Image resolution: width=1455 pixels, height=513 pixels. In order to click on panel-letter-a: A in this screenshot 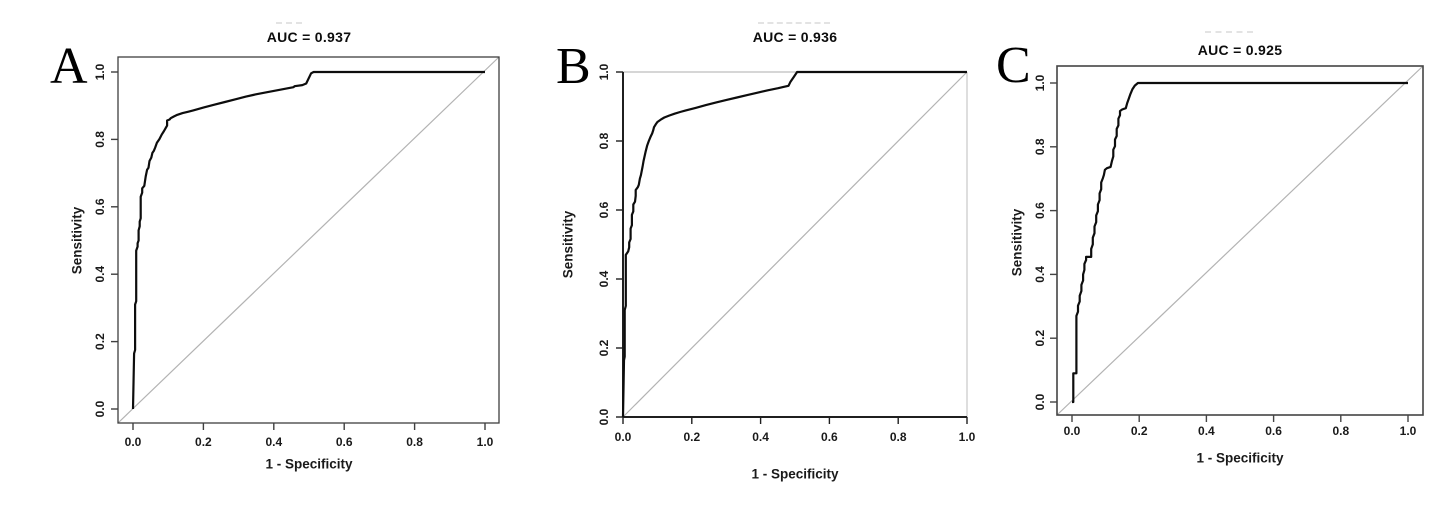, I will do `click(69, 66)`.